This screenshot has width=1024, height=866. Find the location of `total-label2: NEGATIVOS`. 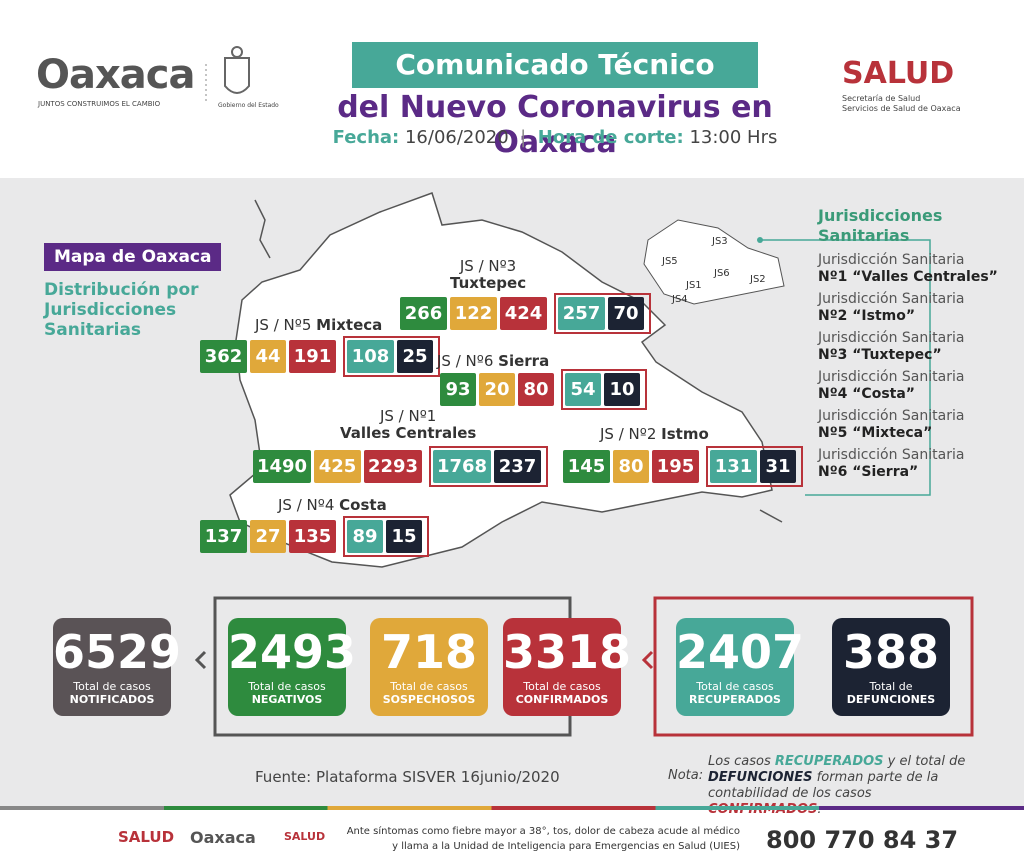

total-label2: NEGATIVOS is located at coordinates (287, 699).